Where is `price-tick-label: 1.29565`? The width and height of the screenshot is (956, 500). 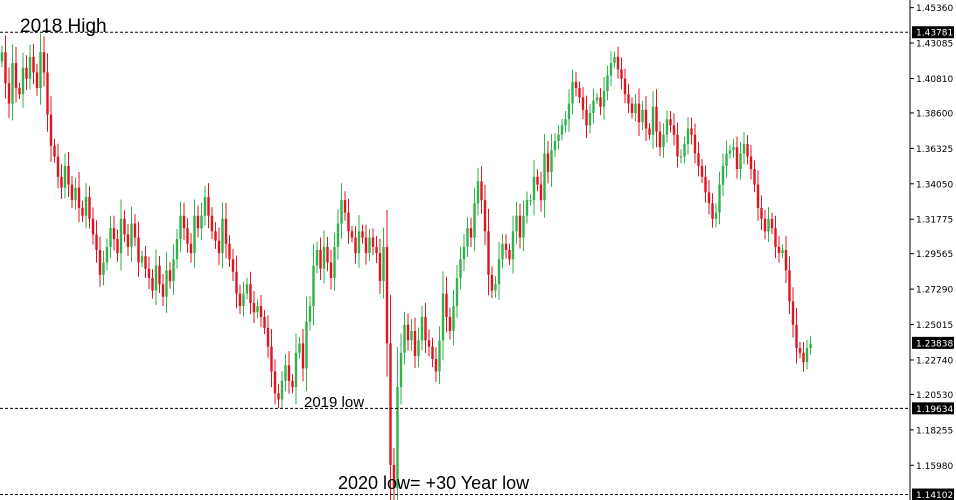
price-tick-label: 1.29565 is located at coordinates (934, 255).